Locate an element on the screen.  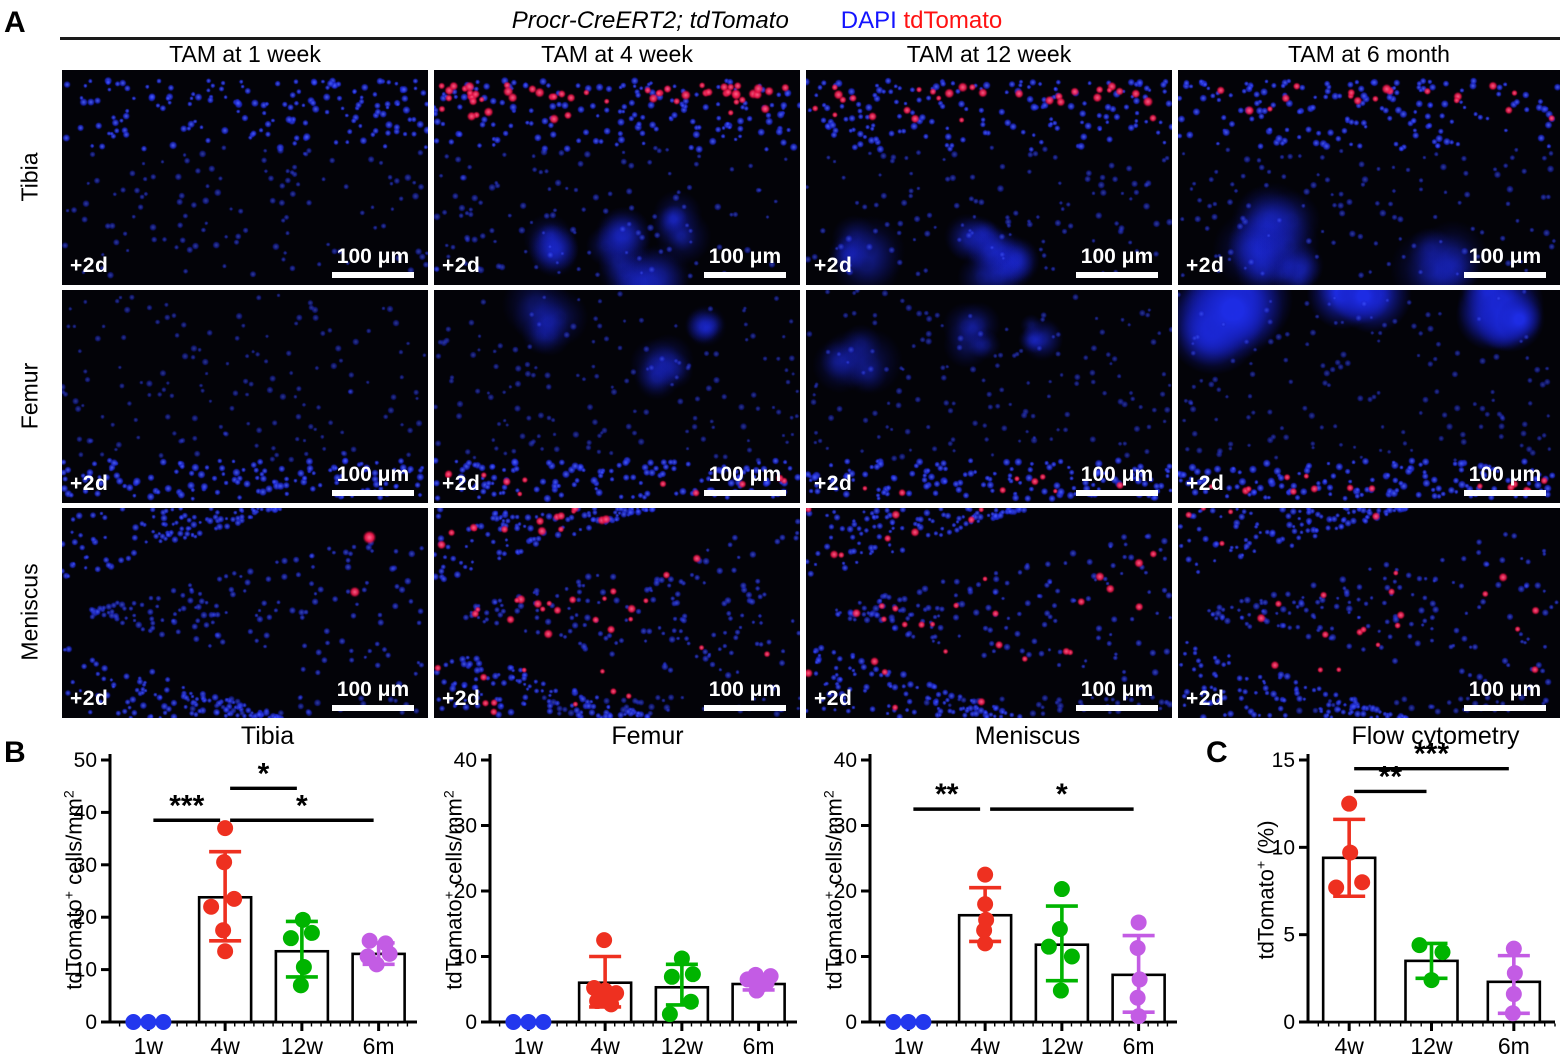
panel-c-label: C is located at coordinates (1217, 752).